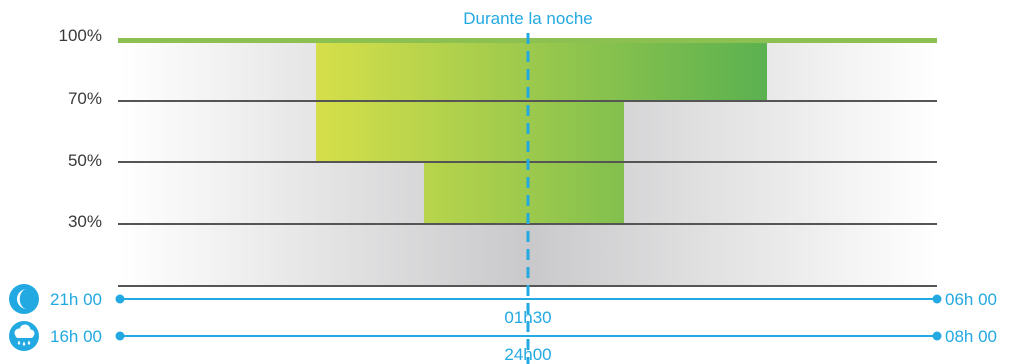 The height and width of the screenshot is (364, 1013). I want to click on level-label-30: 30%, so click(85, 221).